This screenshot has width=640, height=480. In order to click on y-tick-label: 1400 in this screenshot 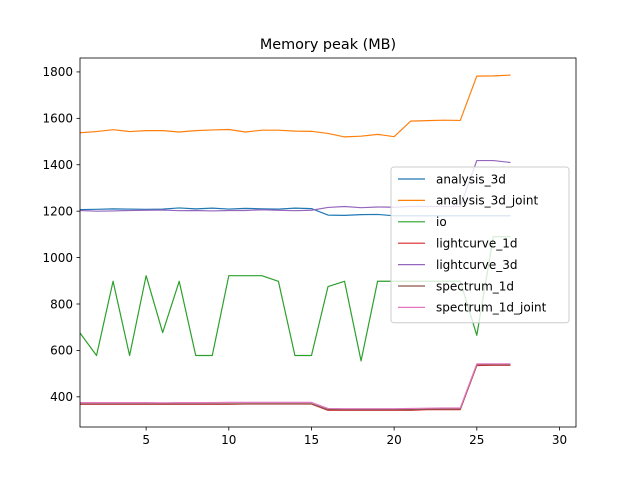, I will do `click(57, 165)`.